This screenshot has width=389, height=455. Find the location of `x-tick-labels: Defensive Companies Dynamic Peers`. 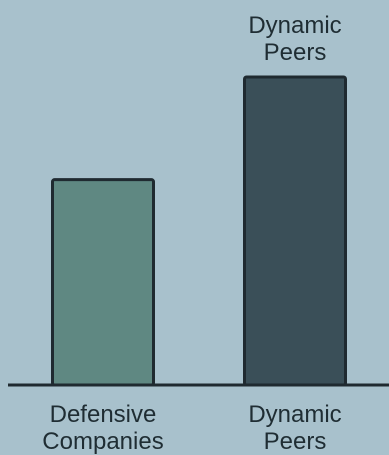

x-tick-labels: Defensive Companies Dynamic Peers is located at coordinates (191, 428).